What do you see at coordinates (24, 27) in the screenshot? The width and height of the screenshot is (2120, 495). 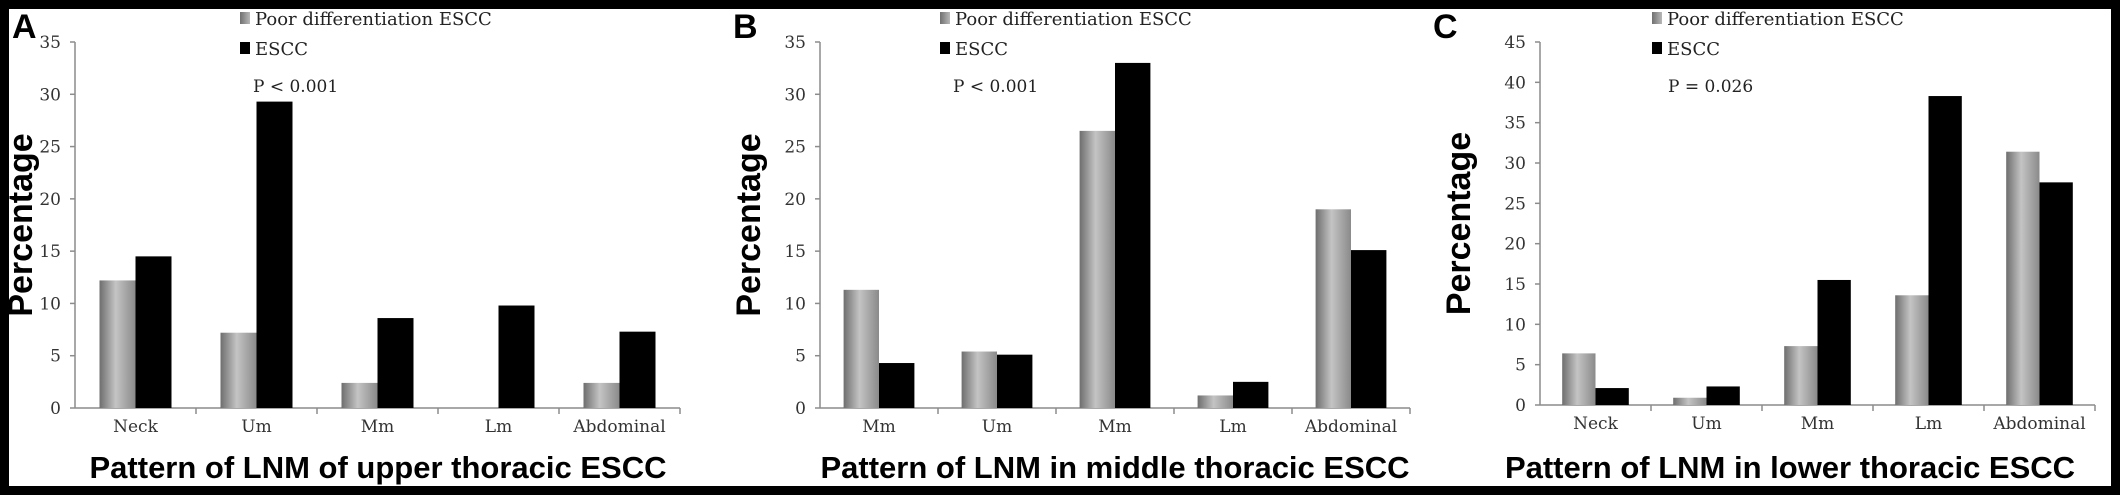 I see `panel-letter: A` at bounding box center [24, 27].